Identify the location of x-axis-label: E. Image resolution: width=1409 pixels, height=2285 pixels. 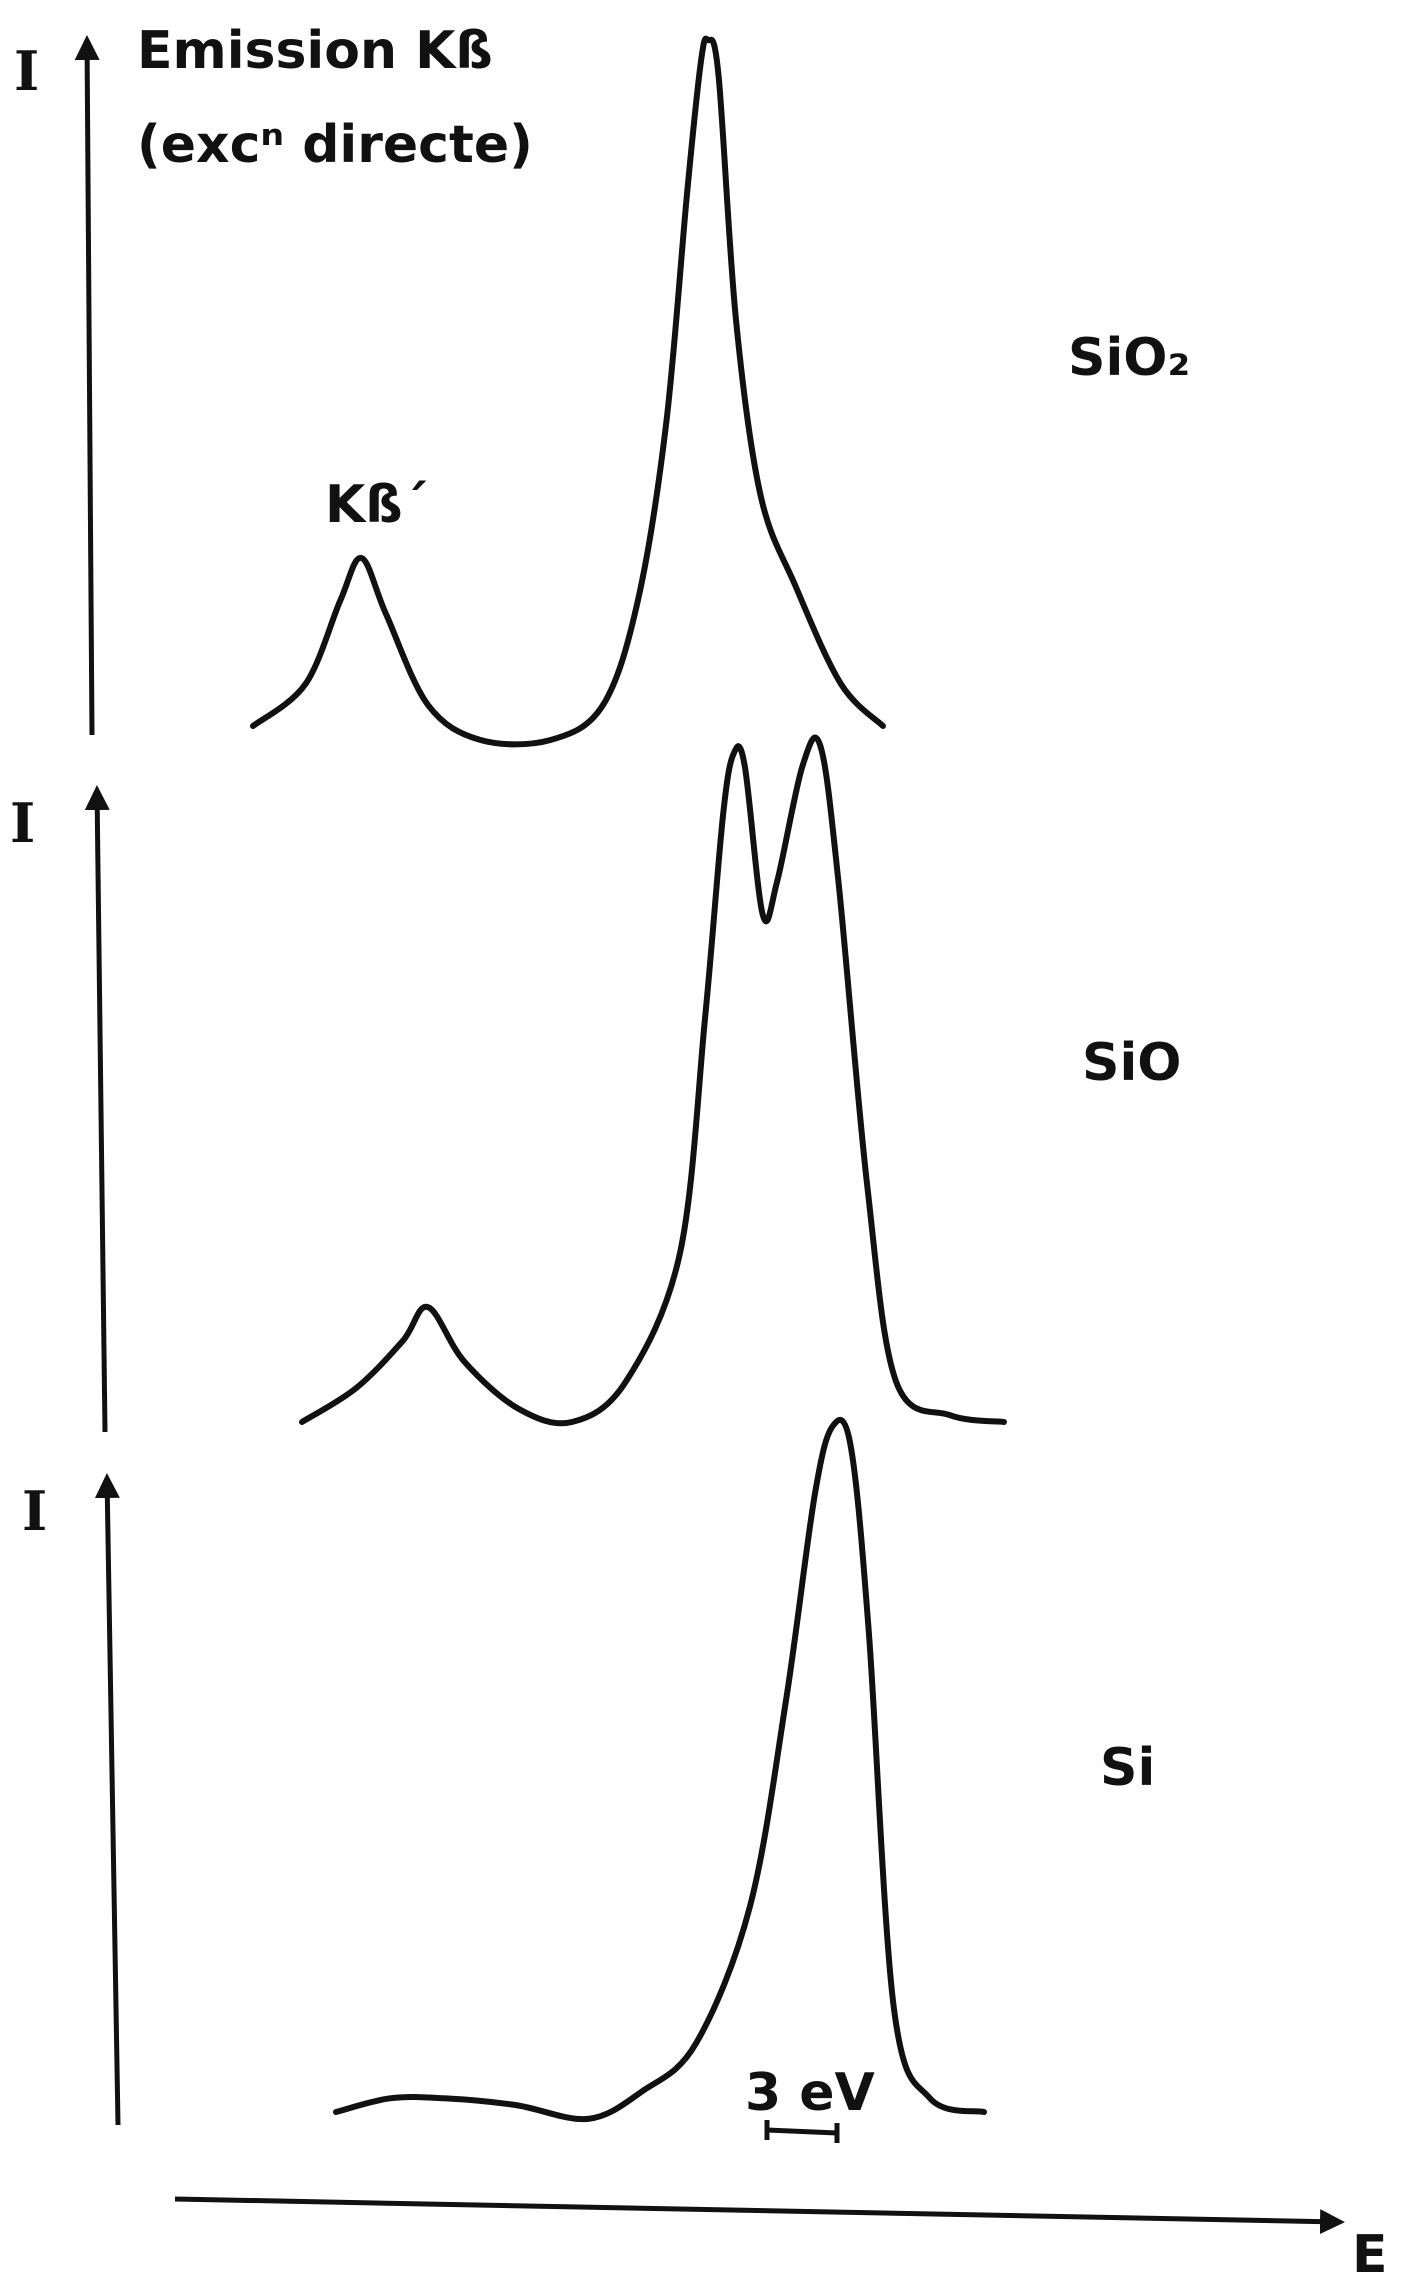
(1370, 2255).